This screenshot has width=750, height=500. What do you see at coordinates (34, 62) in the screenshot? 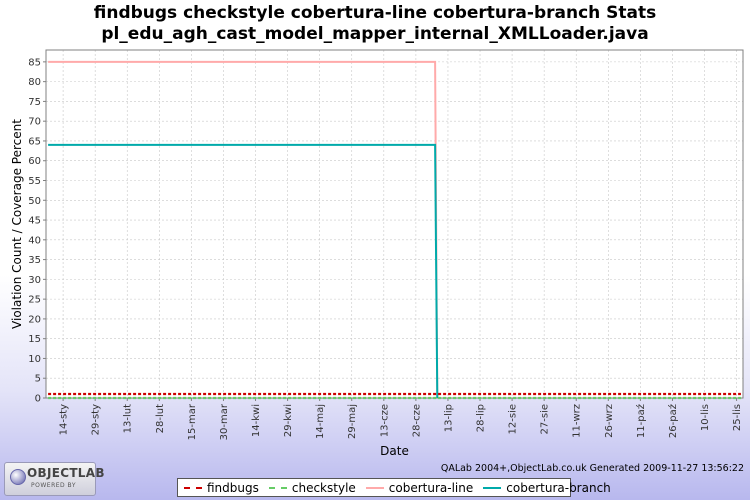
I see `y-tick-label: 85` at bounding box center [34, 62].